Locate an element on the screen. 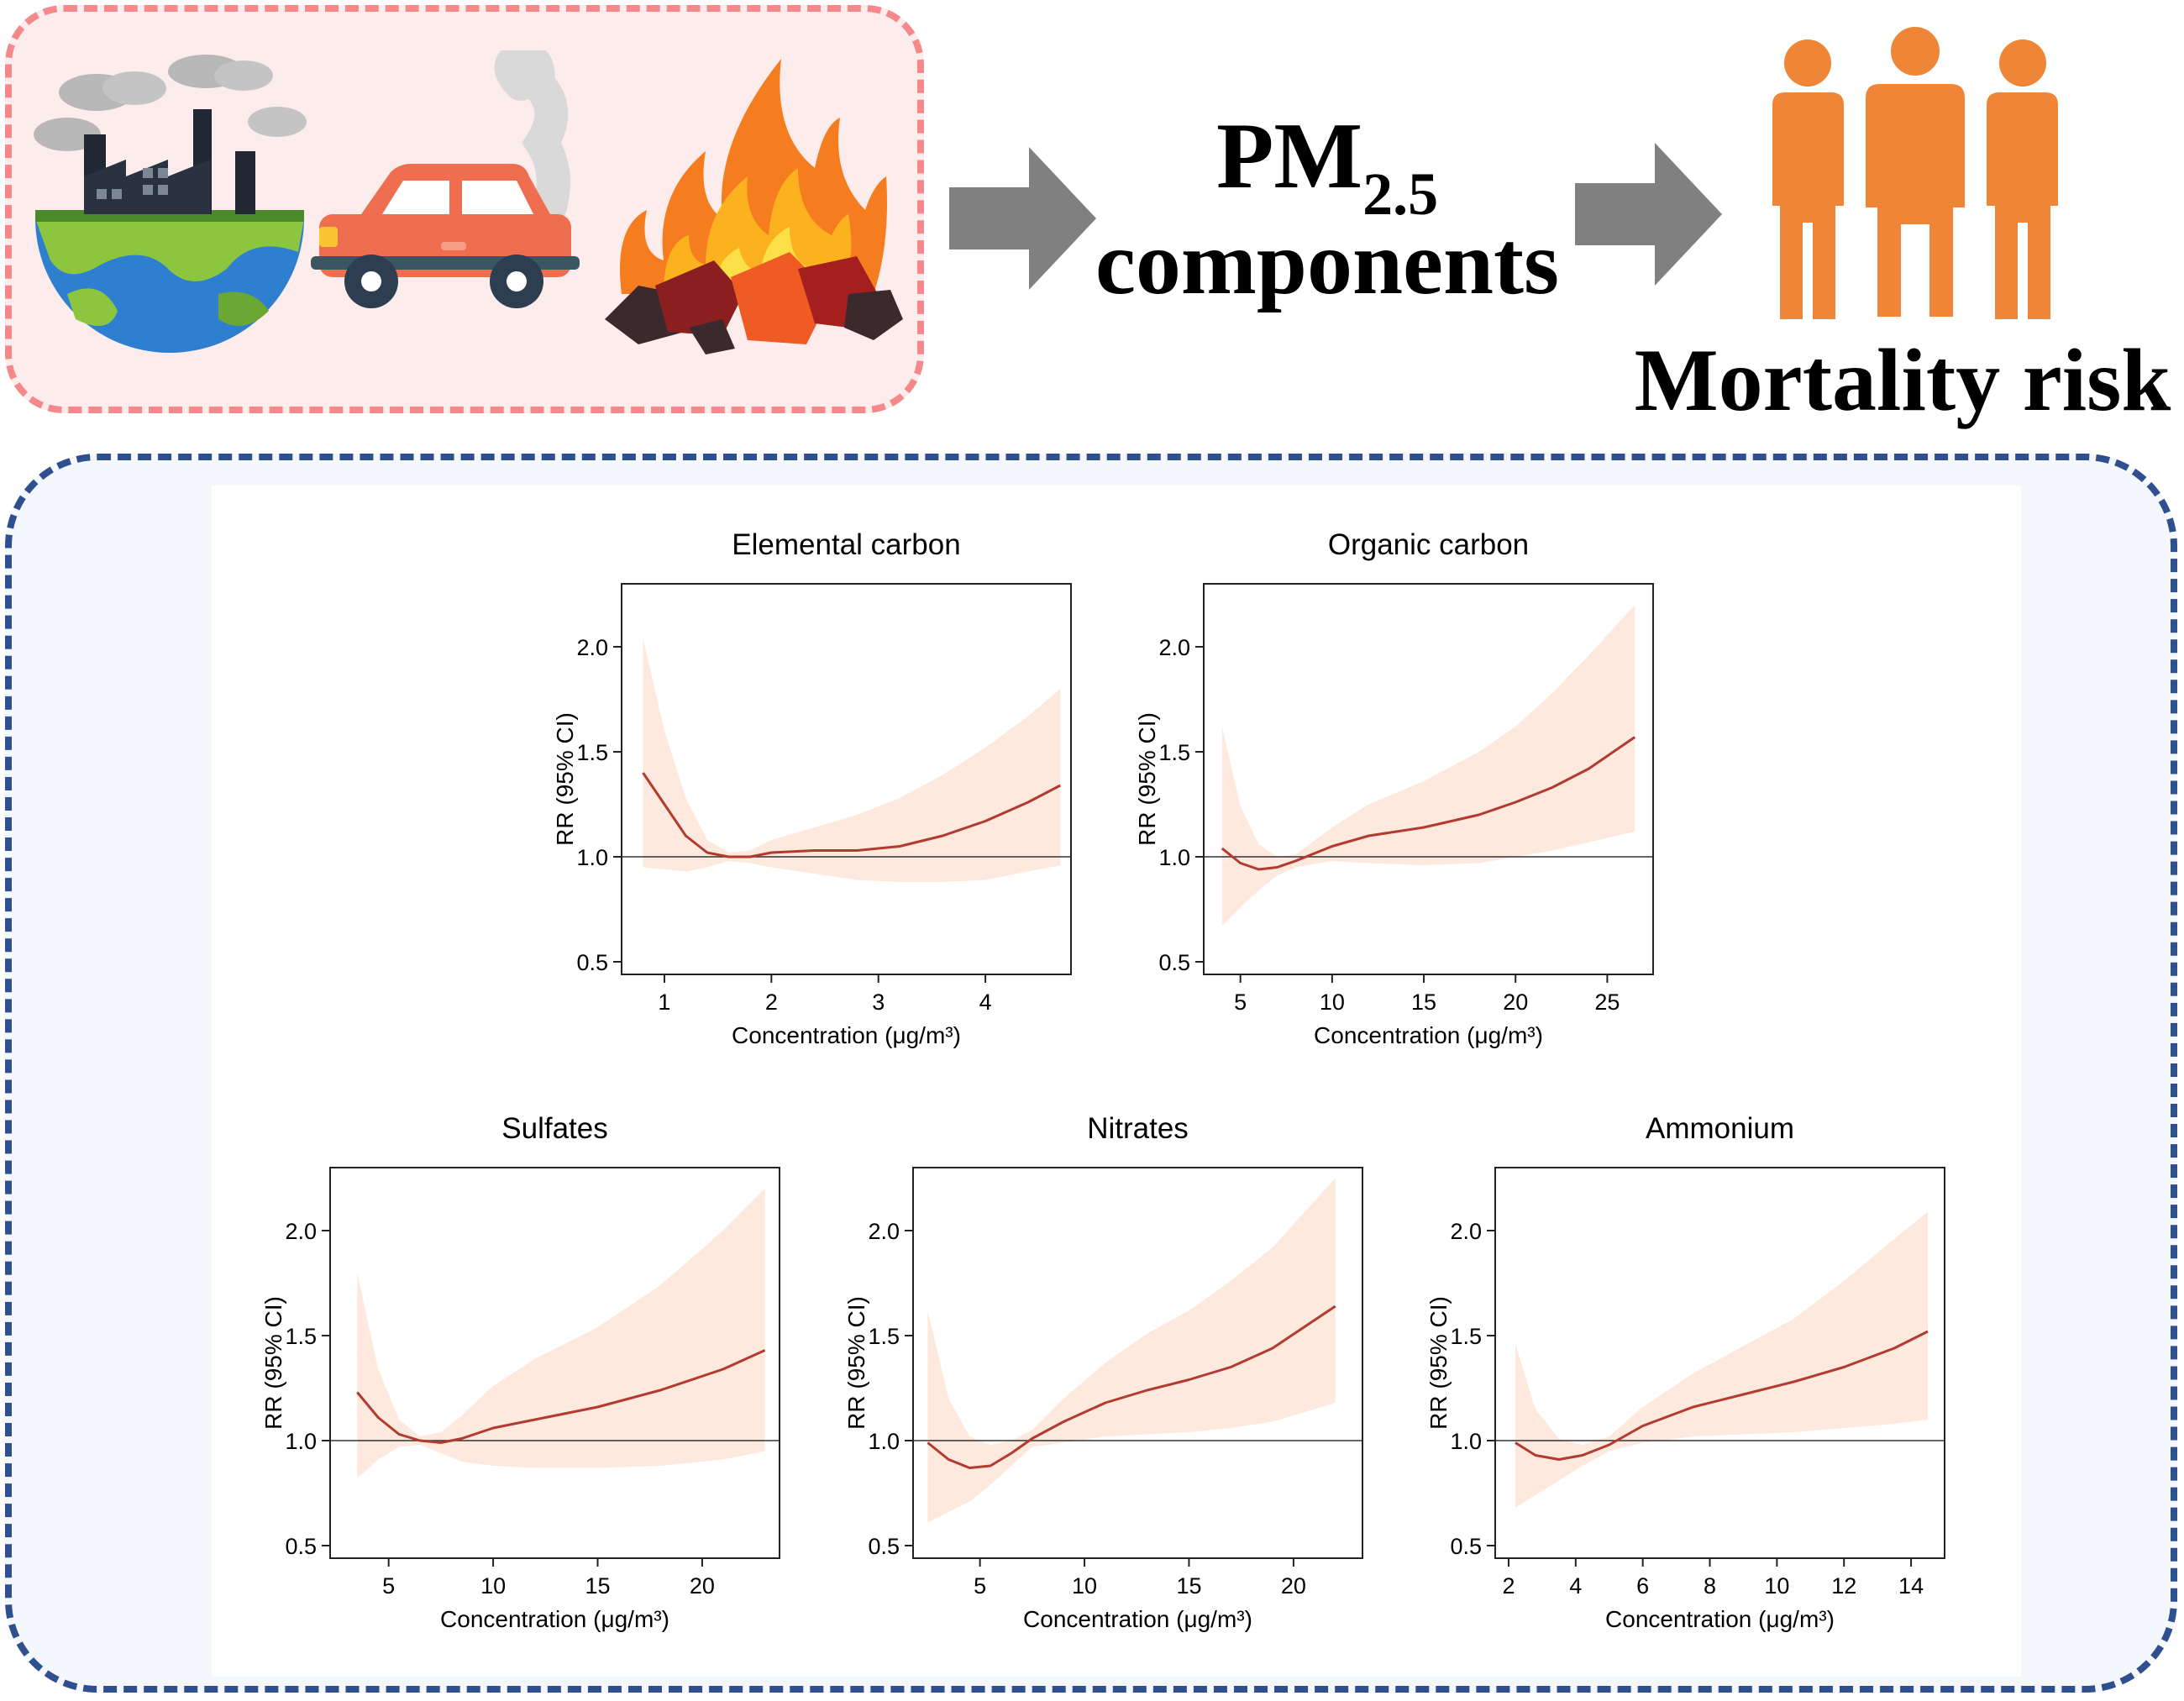  chart-title: Sulfates is located at coordinates (554, 1128).